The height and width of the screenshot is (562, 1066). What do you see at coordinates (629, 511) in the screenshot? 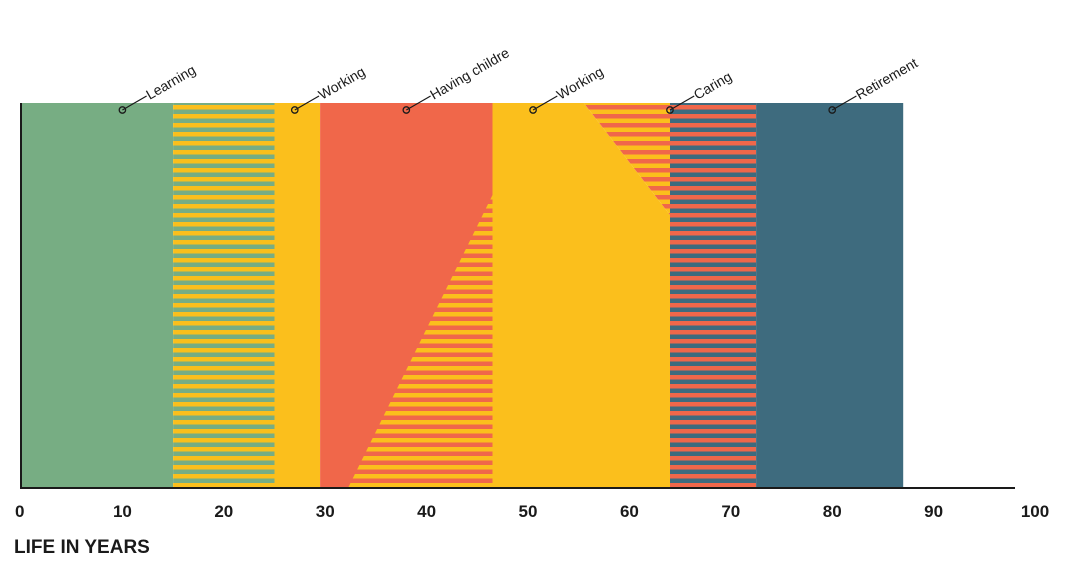
I see `x-tick-label: 60` at bounding box center [629, 511].